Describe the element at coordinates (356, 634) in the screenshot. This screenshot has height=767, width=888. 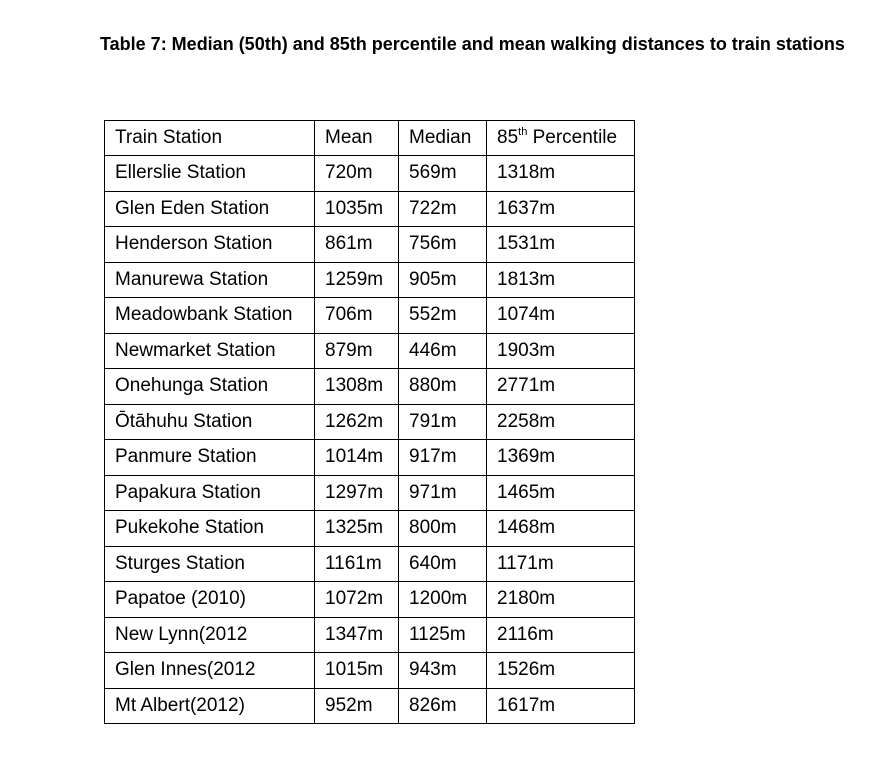
I see `cell-mean: 1347m` at that location.